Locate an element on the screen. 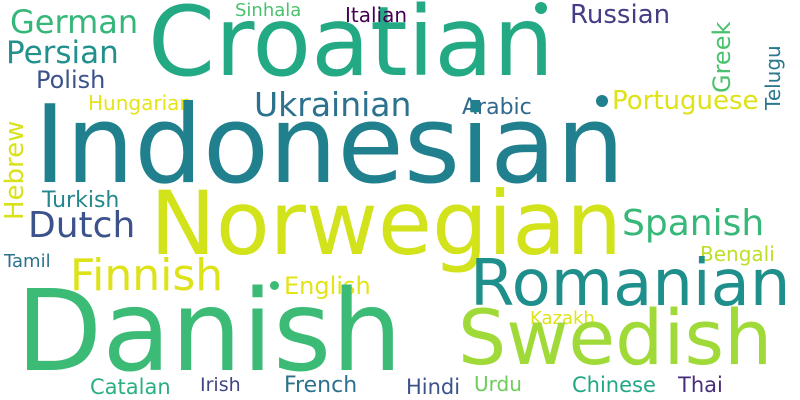  word-french: French is located at coordinates (321, 385).